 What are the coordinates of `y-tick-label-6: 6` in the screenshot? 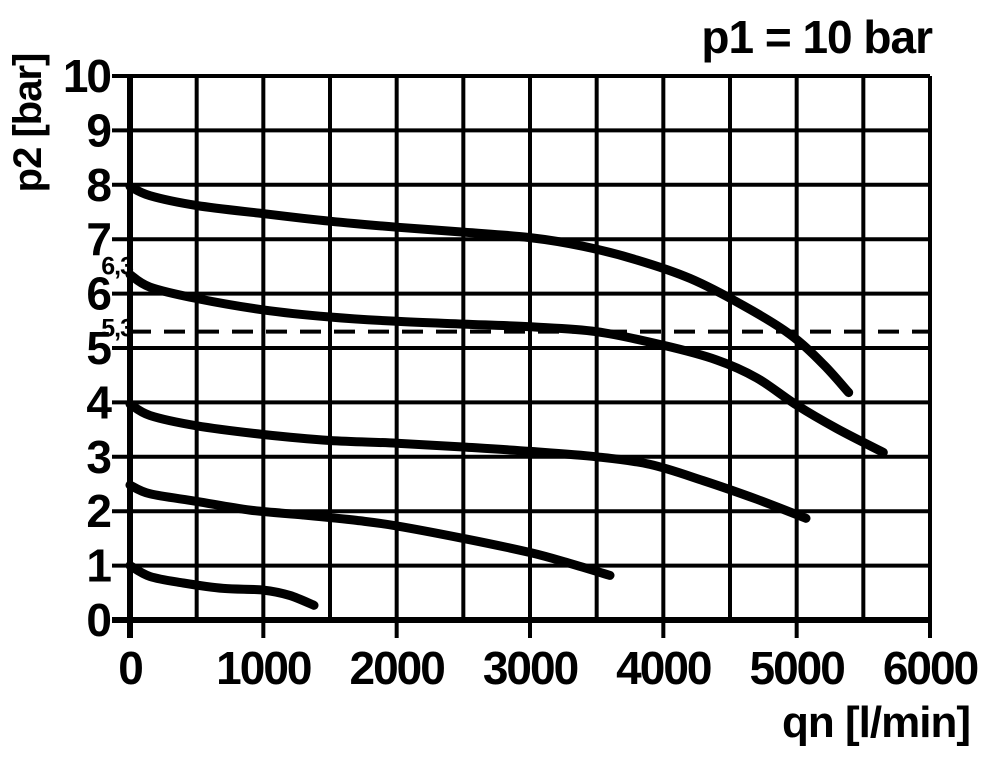 It's located at (98, 294).